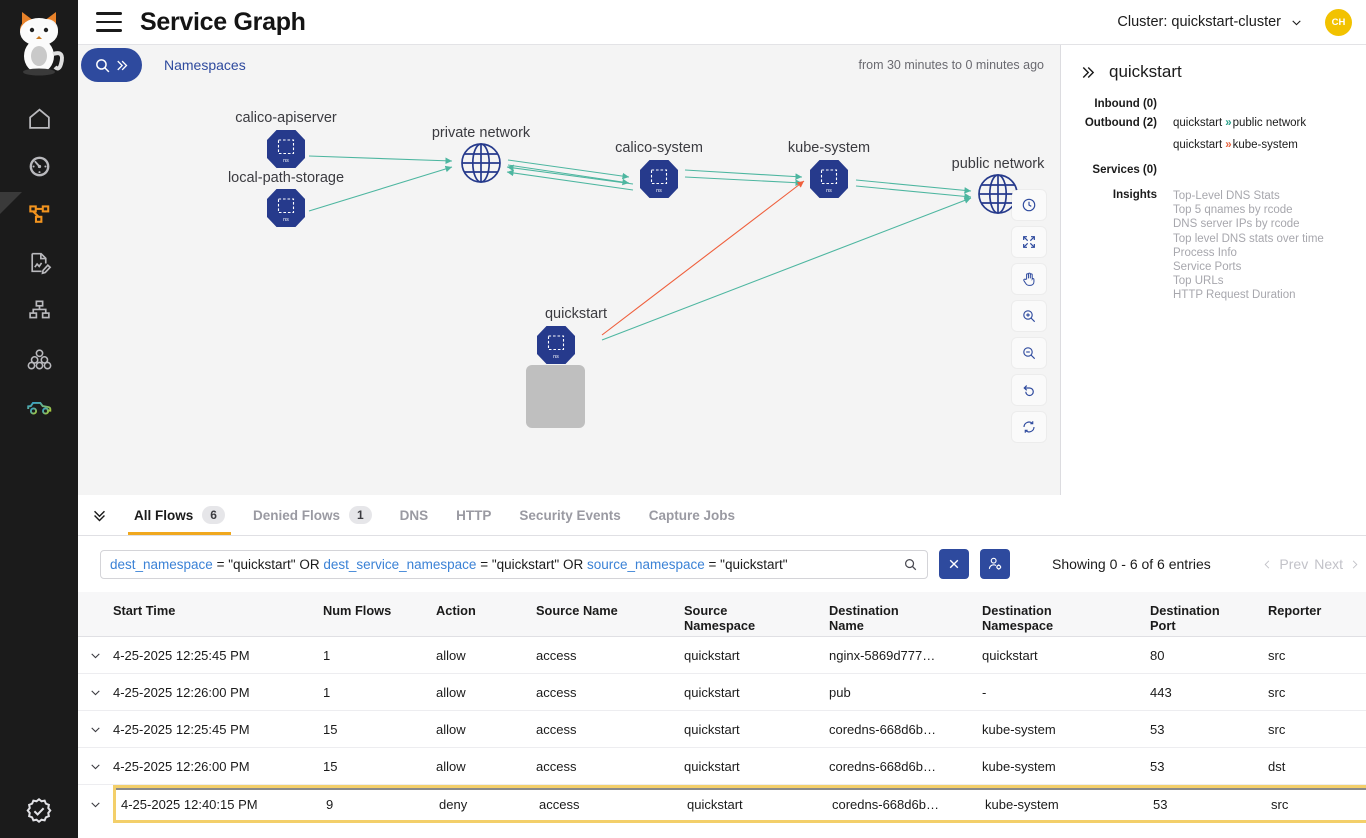  What do you see at coordinates (39, 358) in the screenshot?
I see `sidebar-item-nodes` at bounding box center [39, 358].